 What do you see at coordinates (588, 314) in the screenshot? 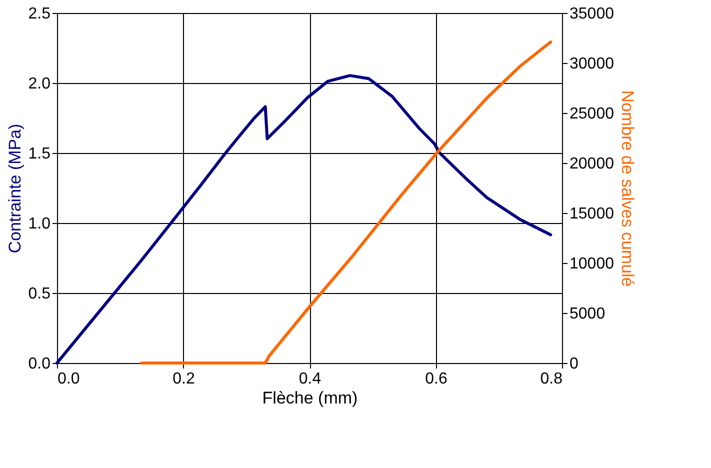
I see `y2-tick-label: 5000` at bounding box center [588, 314].